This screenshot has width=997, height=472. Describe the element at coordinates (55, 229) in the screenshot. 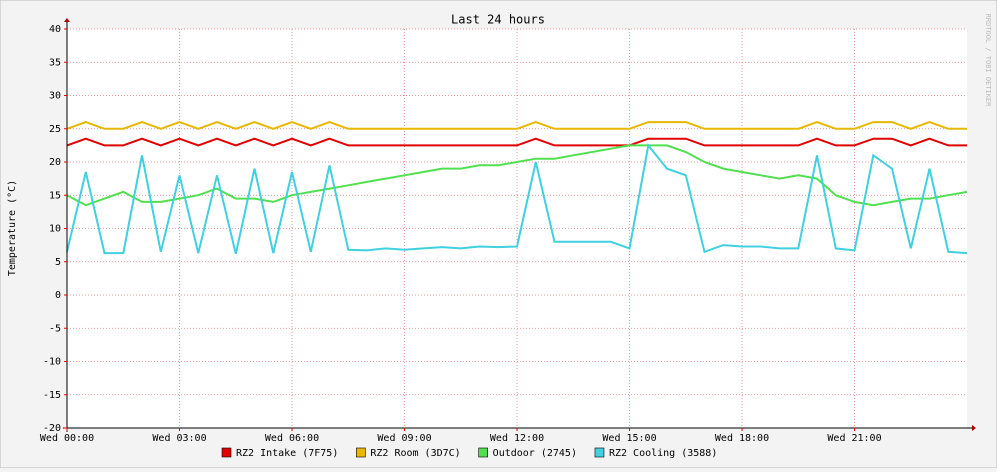

I see `y-tick-label: 10` at that location.